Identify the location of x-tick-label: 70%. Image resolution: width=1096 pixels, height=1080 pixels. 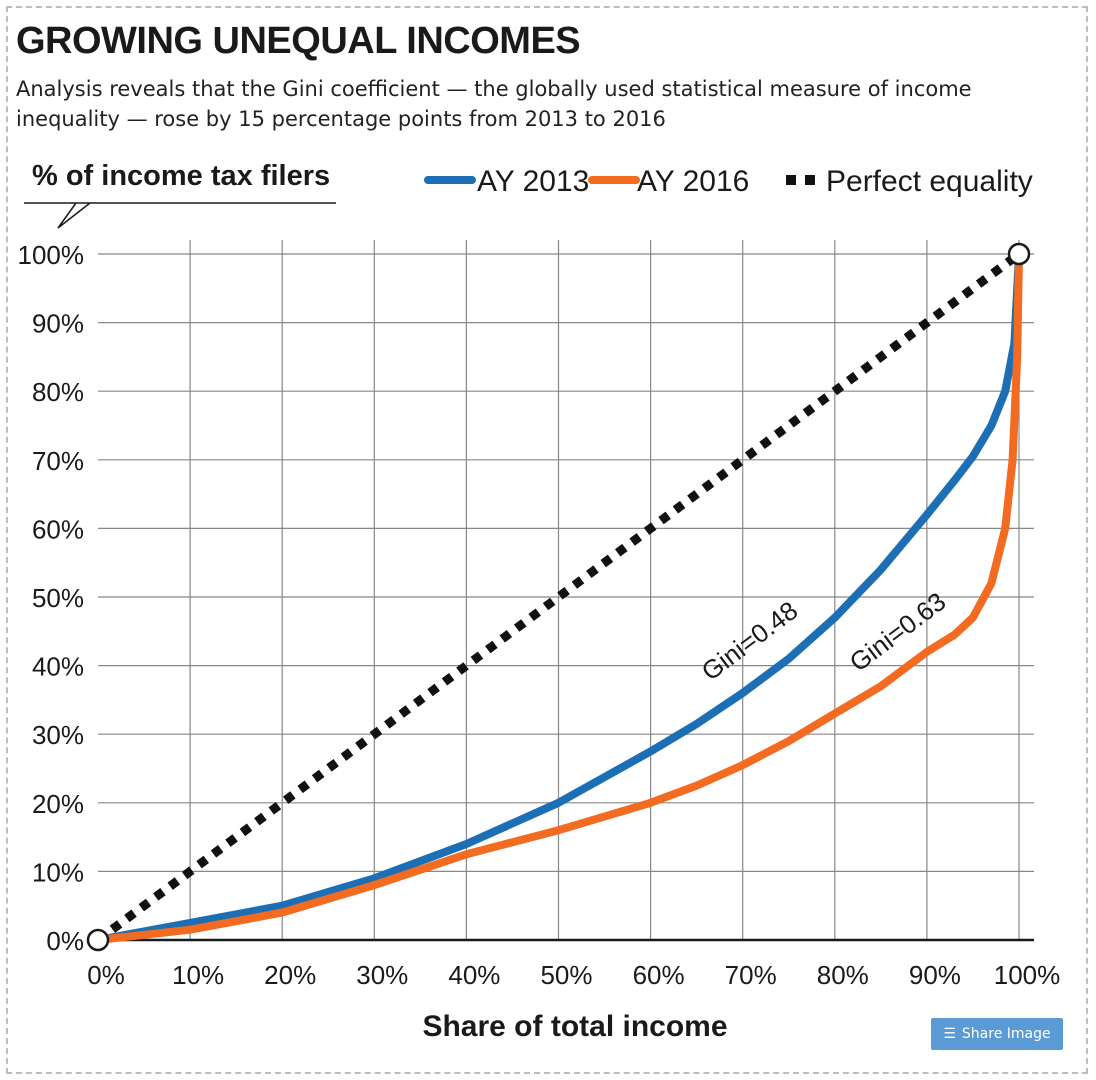
(751, 975).